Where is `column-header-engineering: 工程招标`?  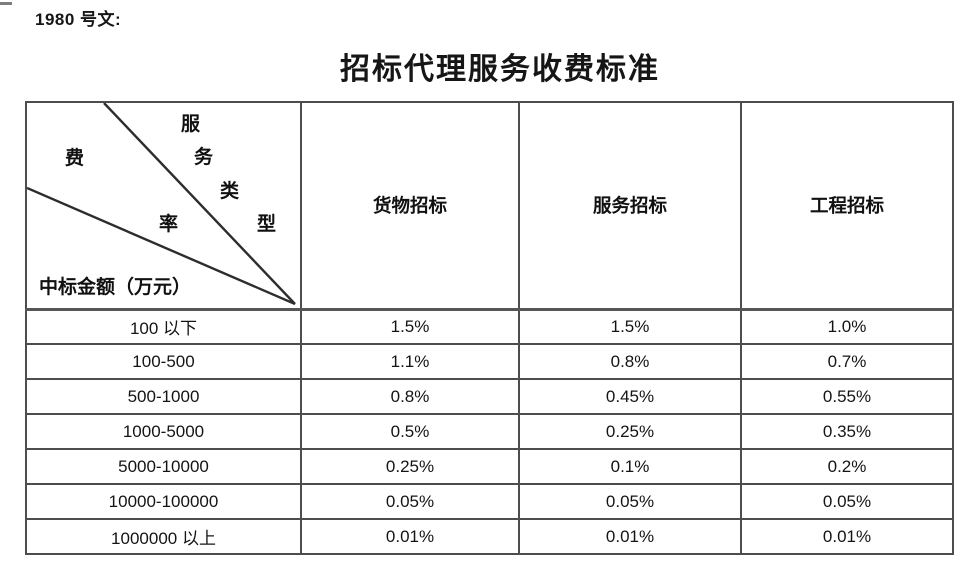 column-header-engineering: 工程招标 is located at coordinates (847, 206).